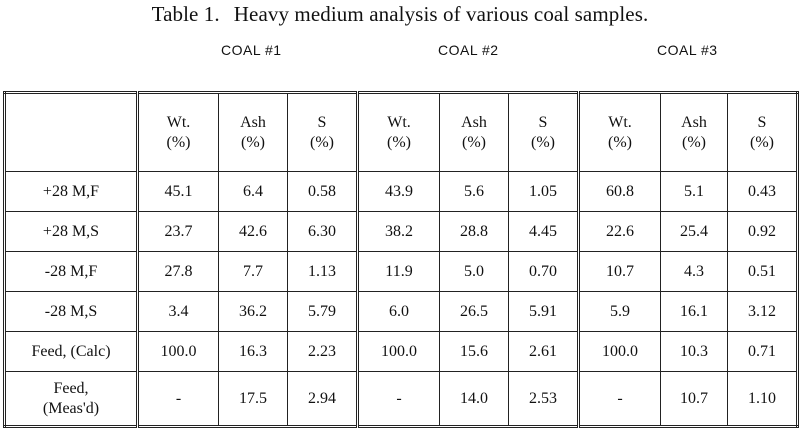 The image size is (800, 444). Describe the element at coordinates (253, 351) in the screenshot. I see `table-cell: 16.3` at that location.